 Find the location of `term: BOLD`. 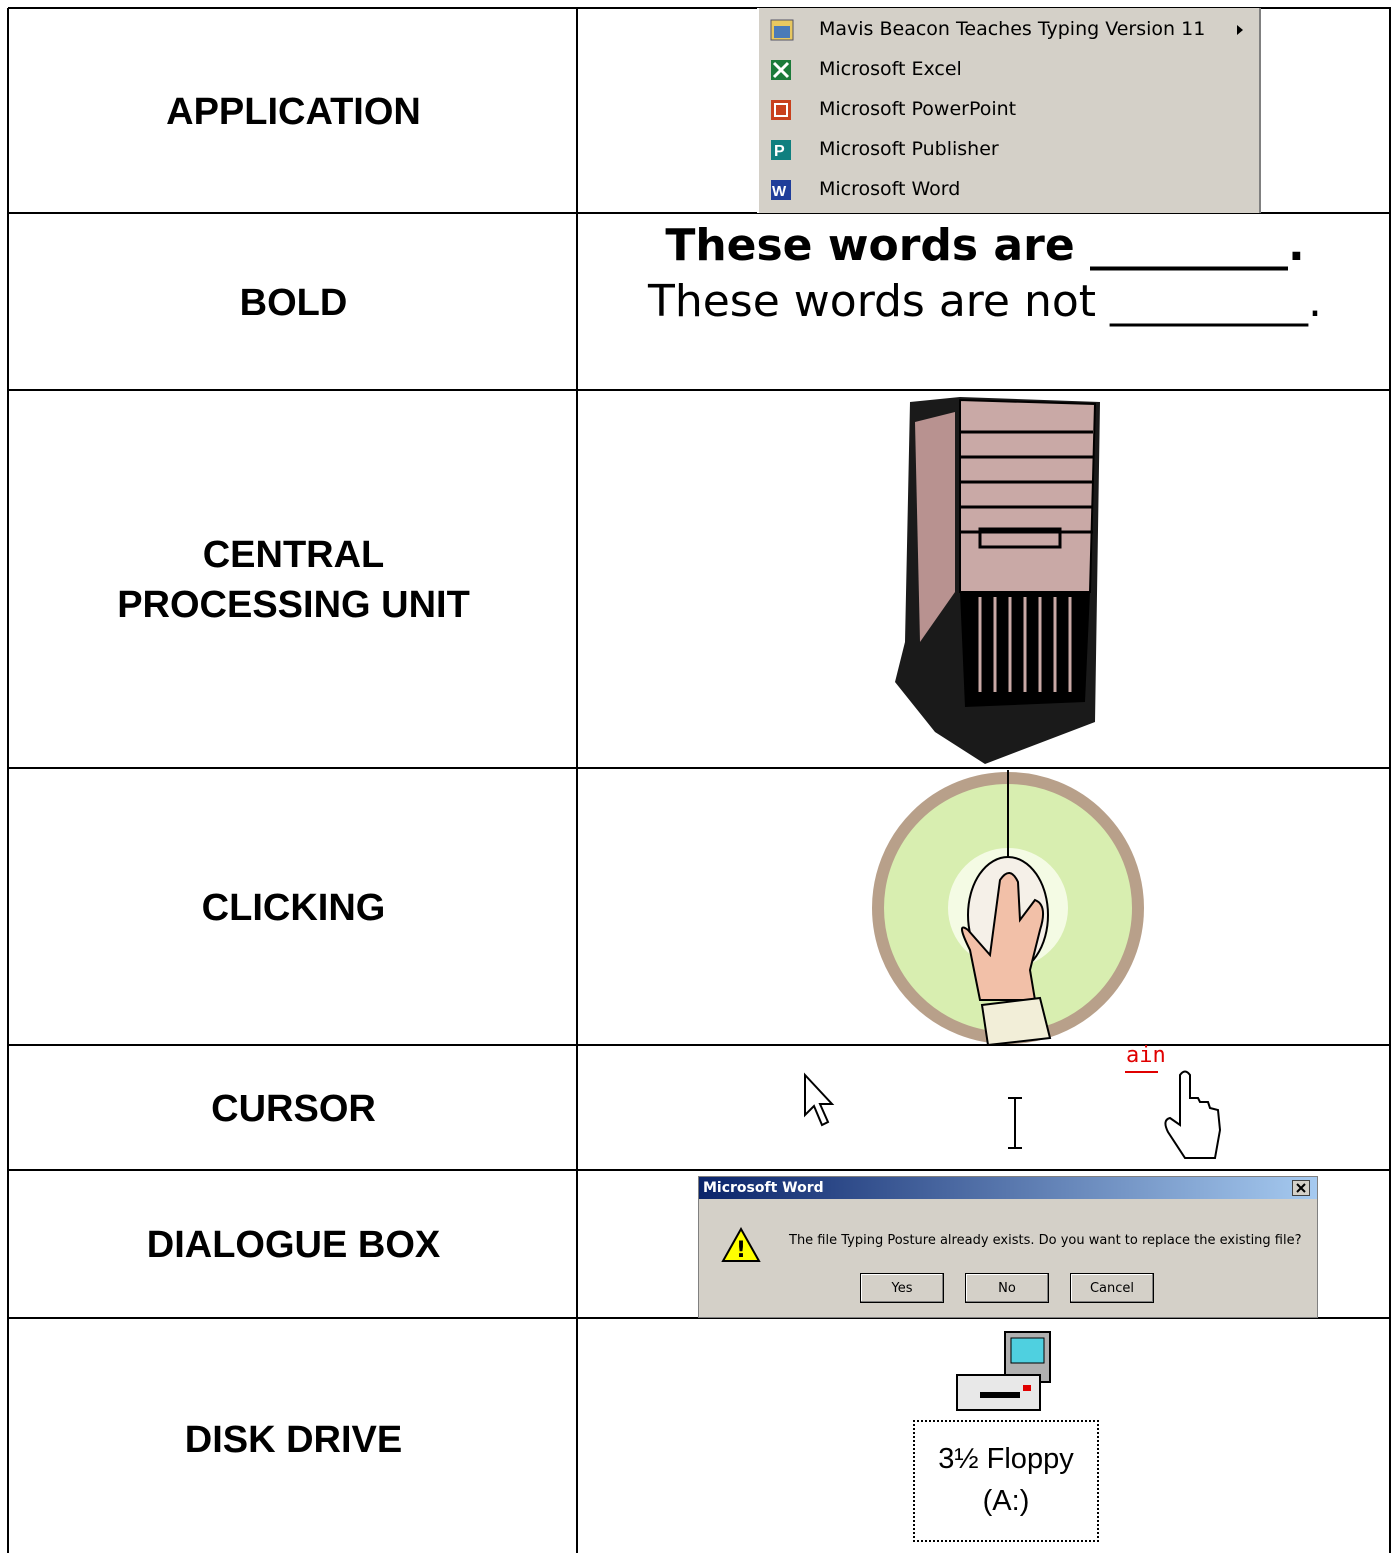

term: BOLD is located at coordinates (293, 302).